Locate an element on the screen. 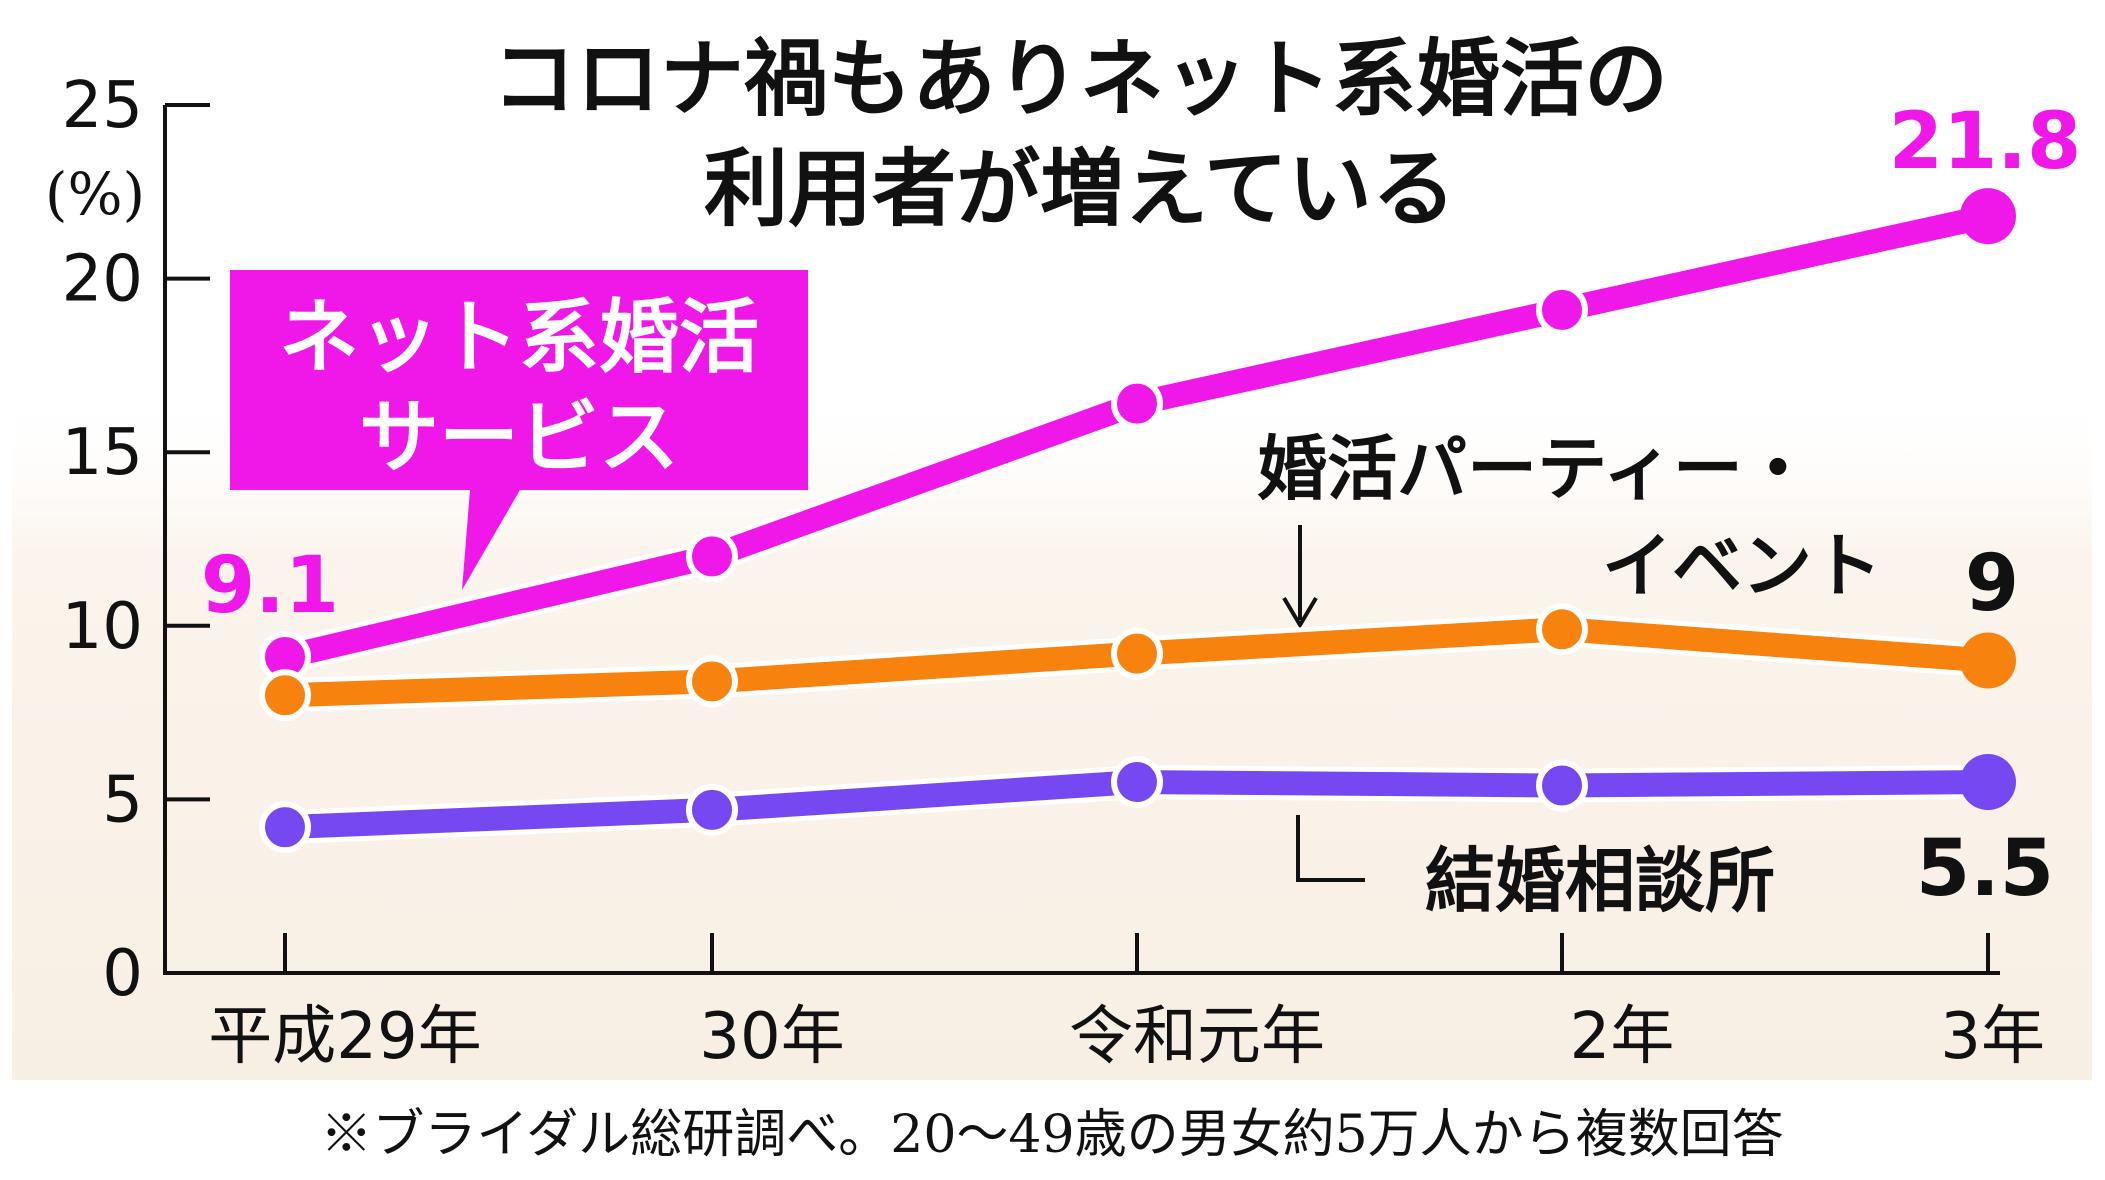 This screenshot has width=2105, height=1180. party-label-line-2: イベント is located at coordinates (1742, 566).